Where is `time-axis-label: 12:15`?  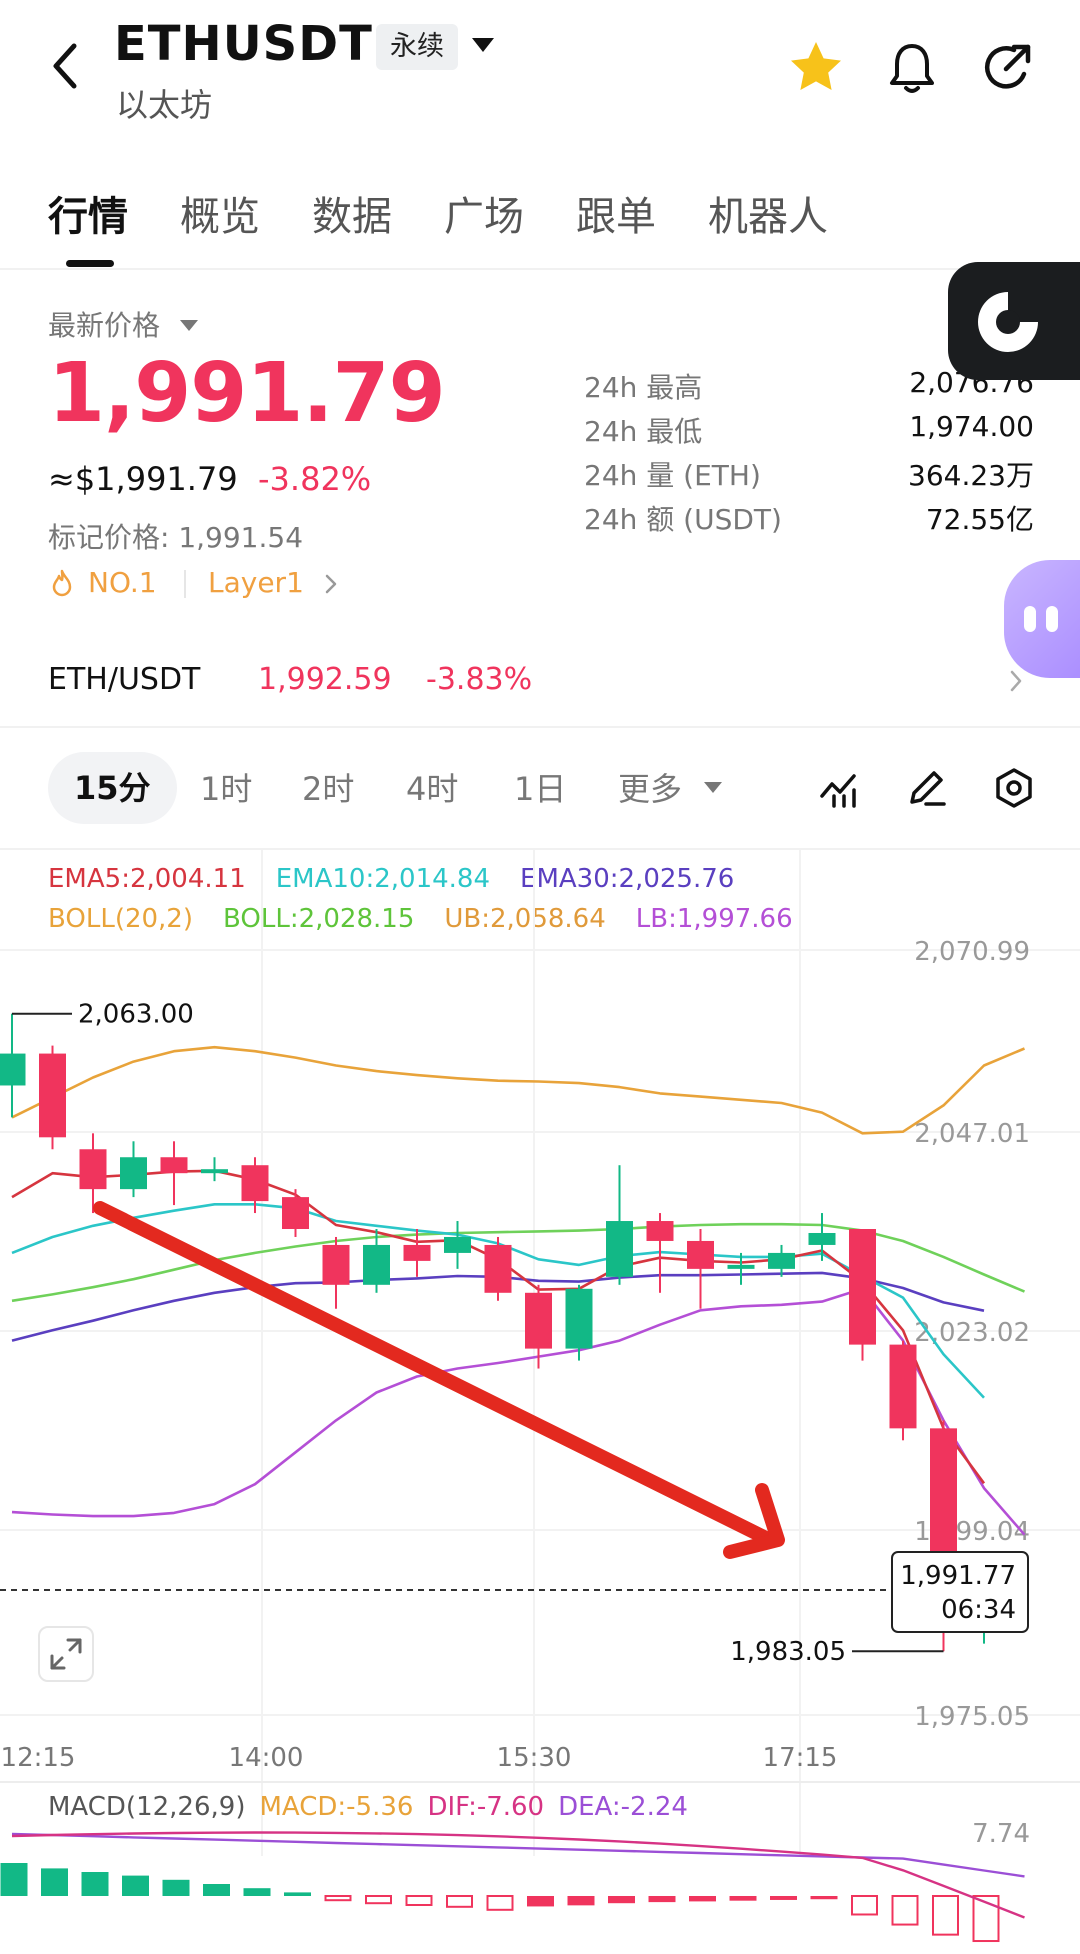 time-axis-label: 12:15 is located at coordinates (38, 1758).